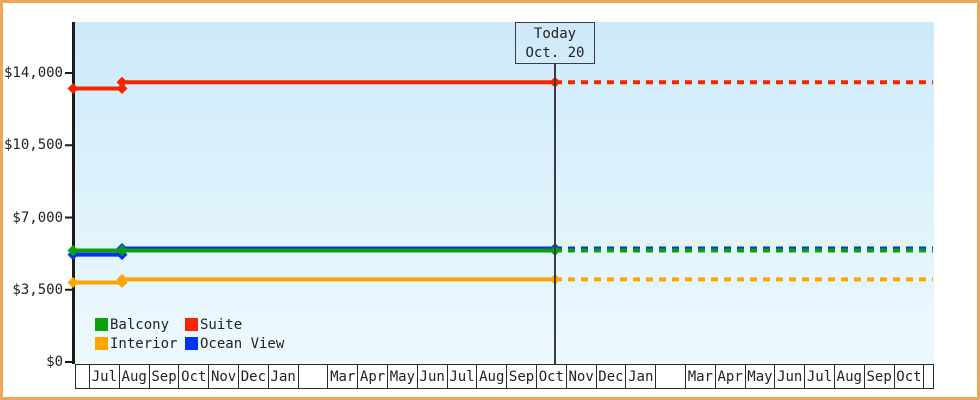 The width and height of the screenshot is (980, 400). Describe the element at coordinates (33, 200) in the screenshot. I see `y-axis-labels: $0 $3,500 $7,000 $10,500 $14,000` at that location.